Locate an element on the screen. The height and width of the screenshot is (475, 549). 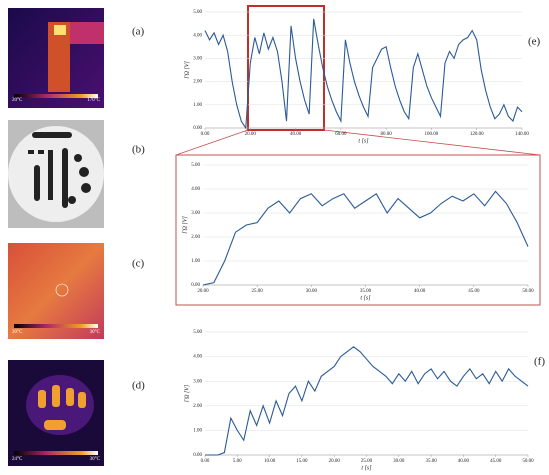
panel-label: (a) is located at coordinates (138, 32).